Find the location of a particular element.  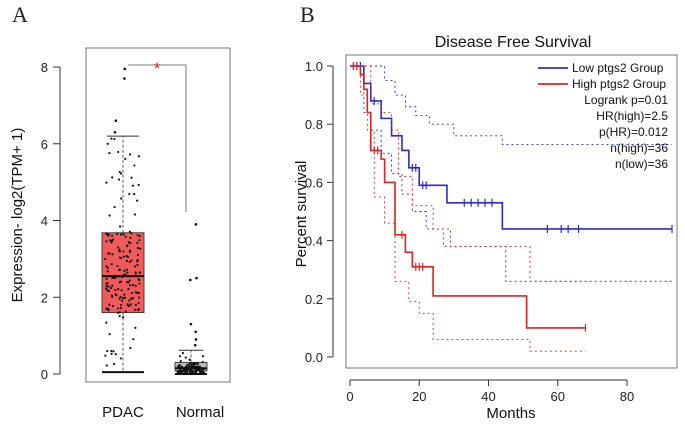

panel-a-y-axis: 0 2 4 6 8 is located at coordinates (51, 221).